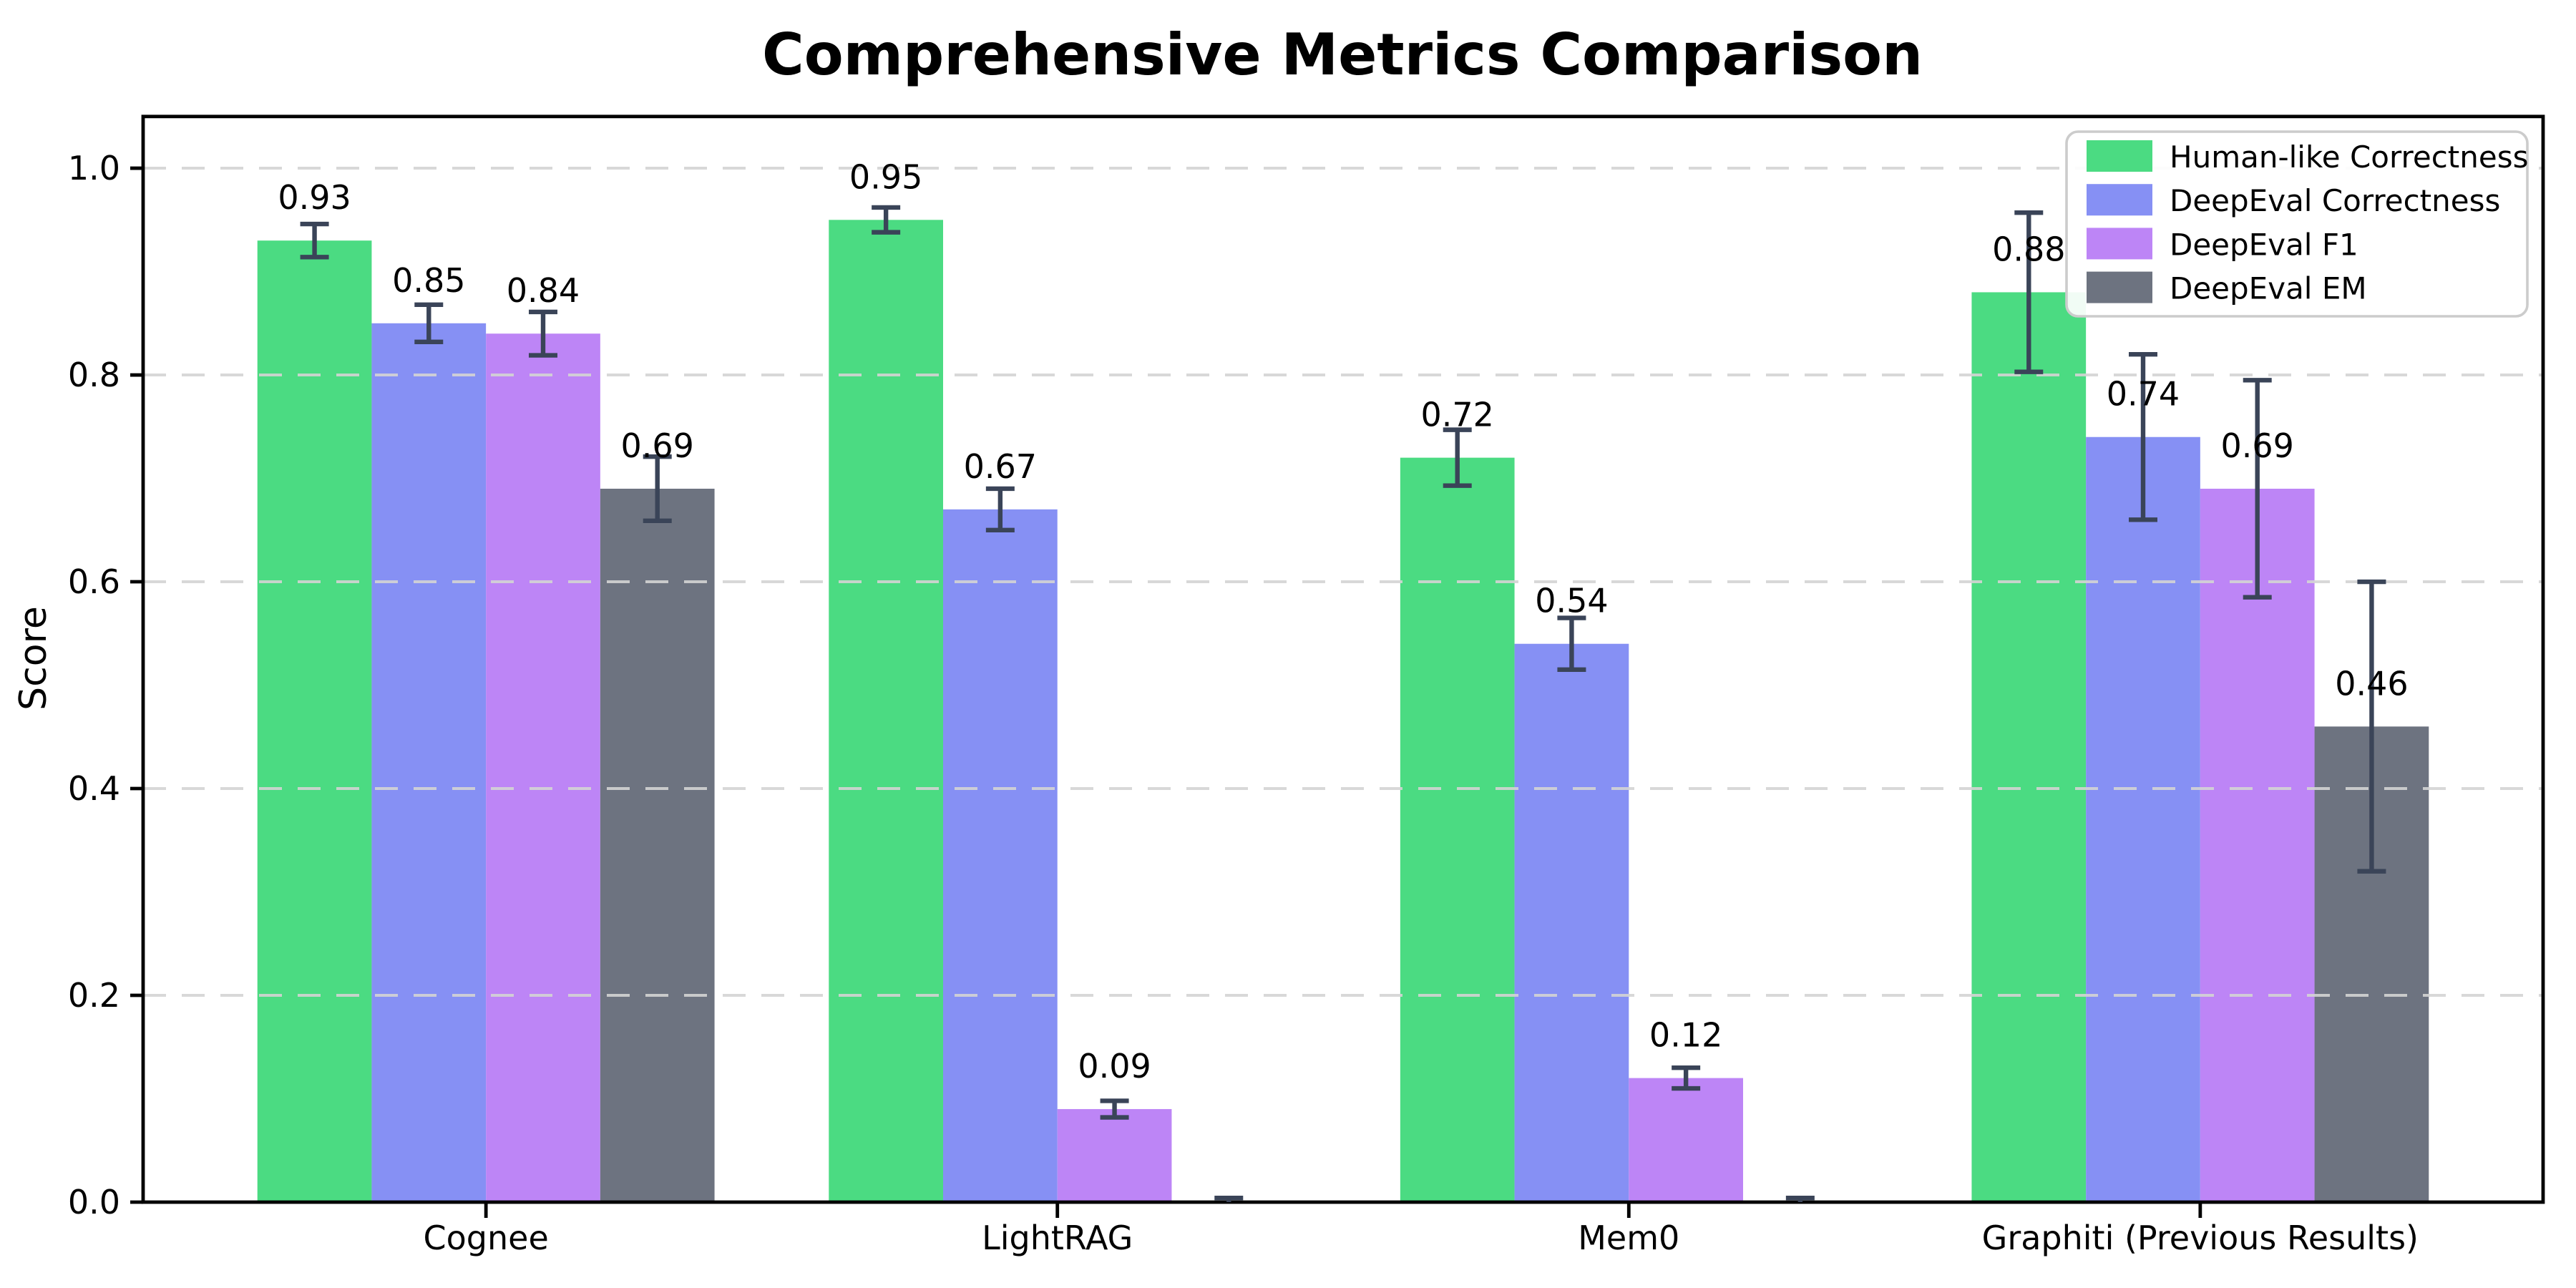 Image resolution: width=2576 pixels, height=1288 pixels. What do you see at coordinates (1685, 1035) in the screenshot?
I see `bar-value-label: 0.12` at bounding box center [1685, 1035].